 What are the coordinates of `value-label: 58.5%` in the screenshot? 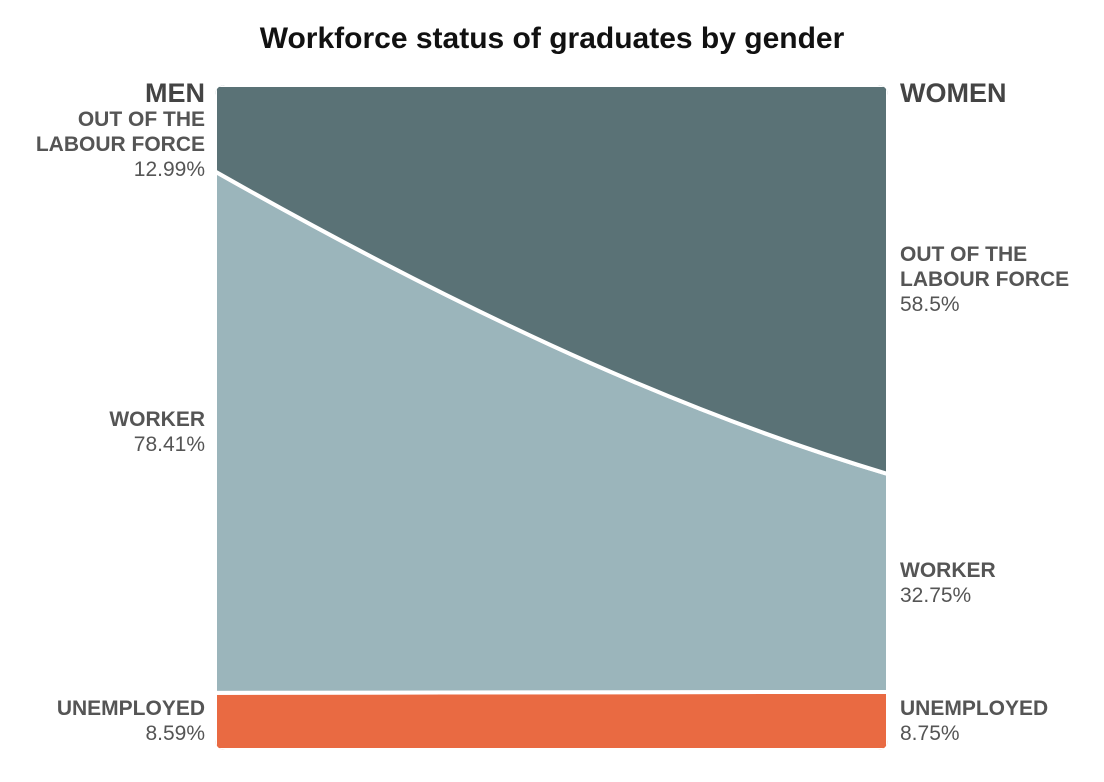 It's located at (930, 304).